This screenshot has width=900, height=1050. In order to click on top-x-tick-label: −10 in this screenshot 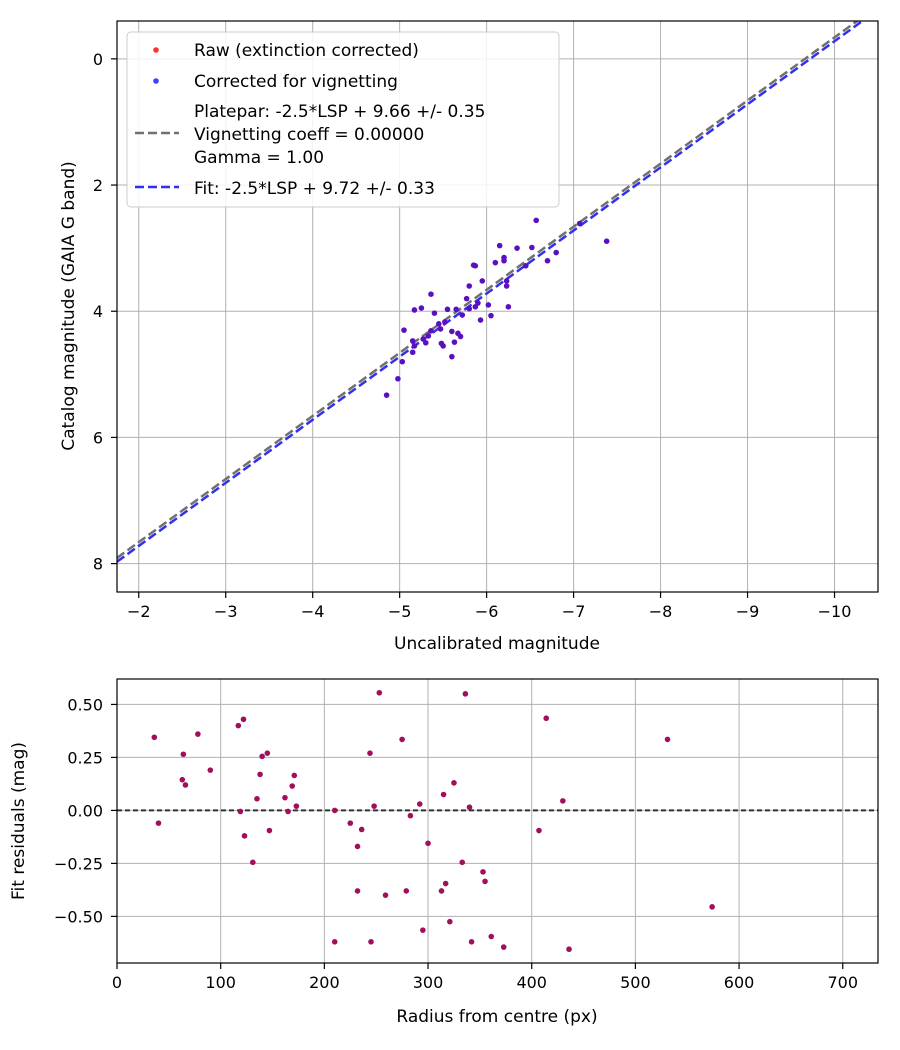, I will do `click(835, 611)`.